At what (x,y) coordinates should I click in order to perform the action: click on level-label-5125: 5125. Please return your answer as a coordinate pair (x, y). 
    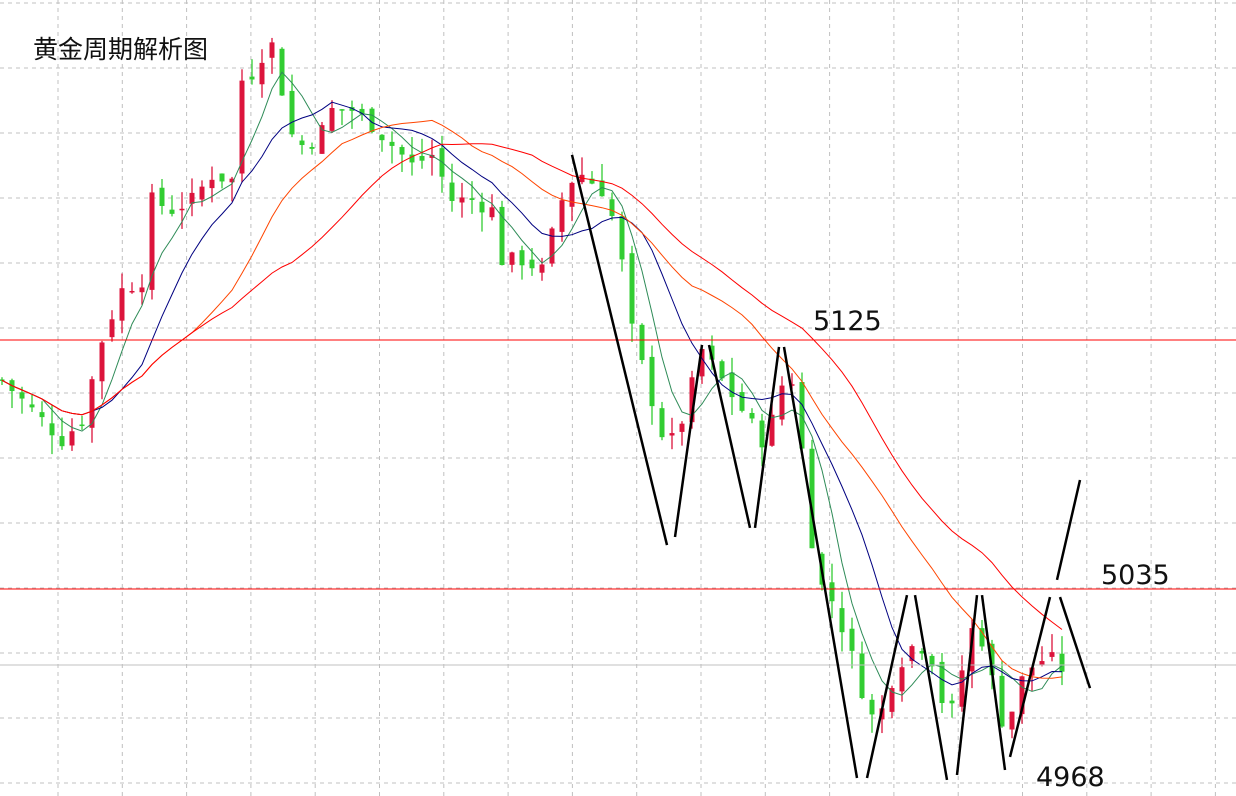
    Looking at the image, I should click on (847, 321).